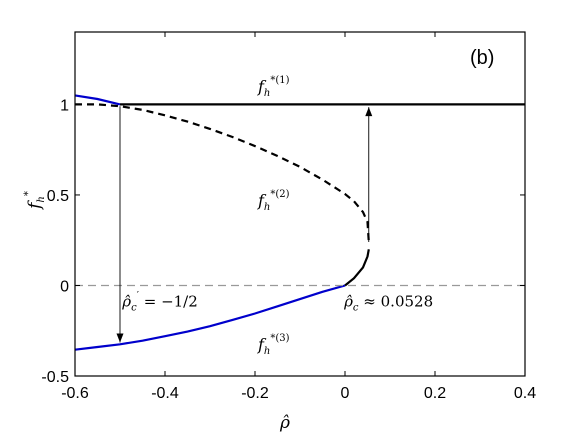 The height and width of the screenshot is (436, 581). What do you see at coordinates (482, 58) in the screenshot?
I see `panel-label: (b)` at bounding box center [482, 58].